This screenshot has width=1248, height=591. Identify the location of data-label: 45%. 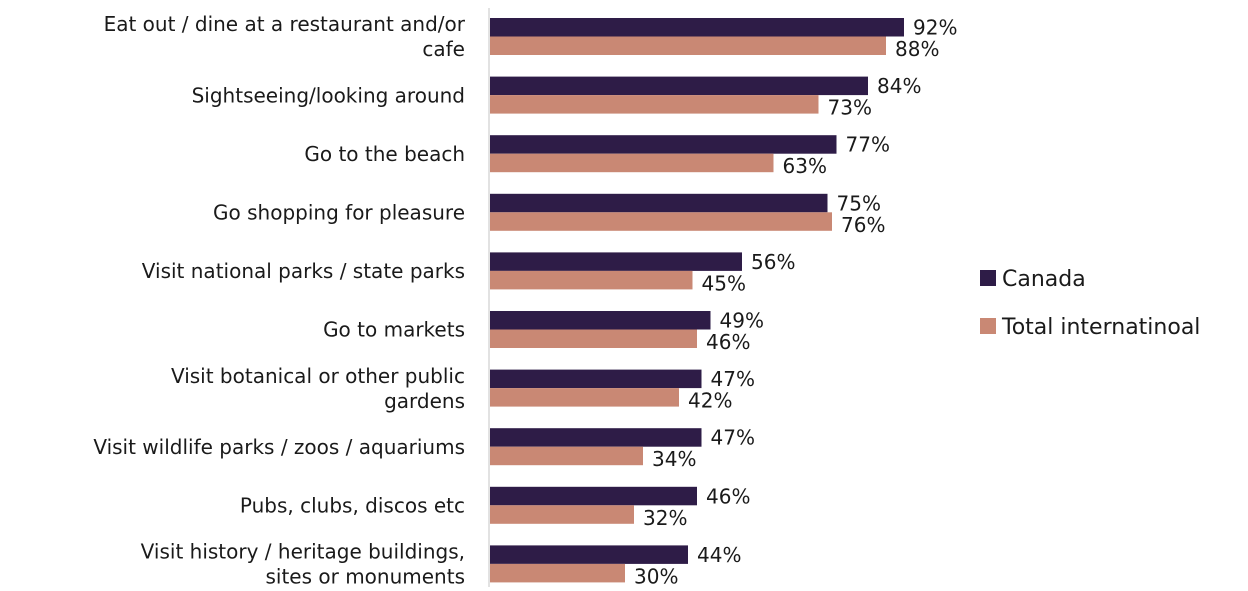
(724, 283).